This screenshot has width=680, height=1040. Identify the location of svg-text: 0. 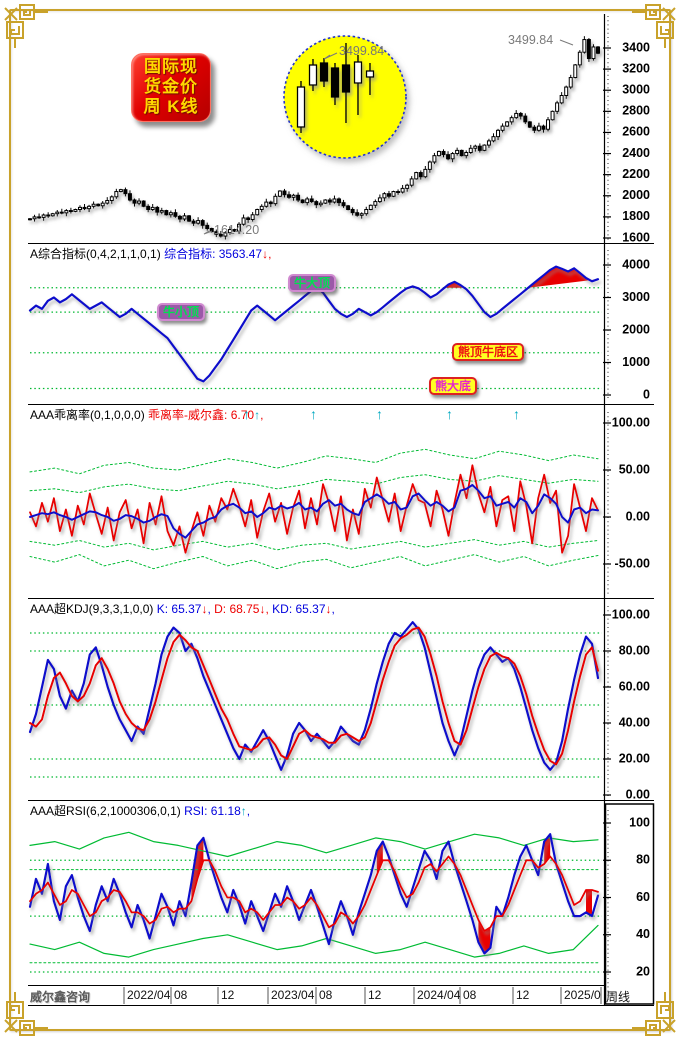
(646, 394).